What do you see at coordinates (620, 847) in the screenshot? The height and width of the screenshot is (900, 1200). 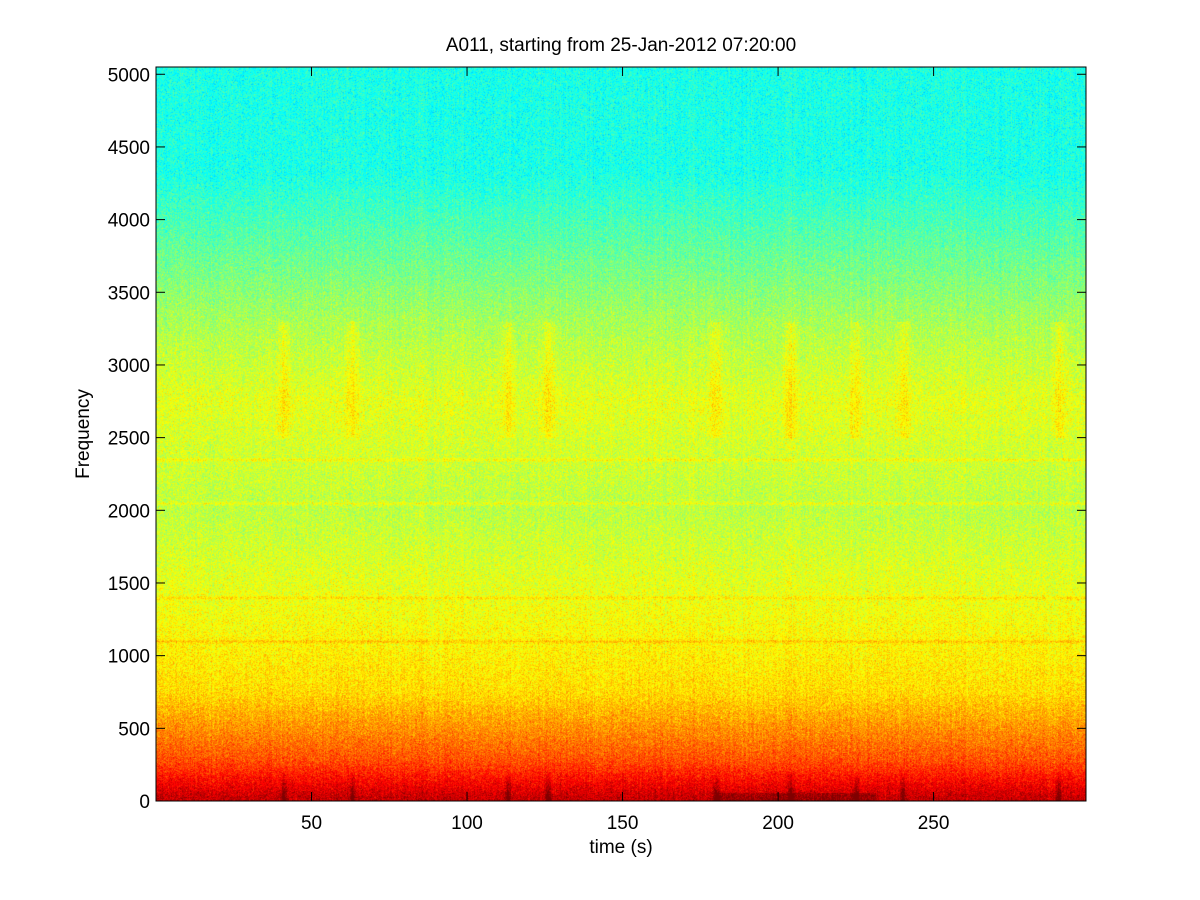 I see `x-axis-label: time (s)` at bounding box center [620, 847].